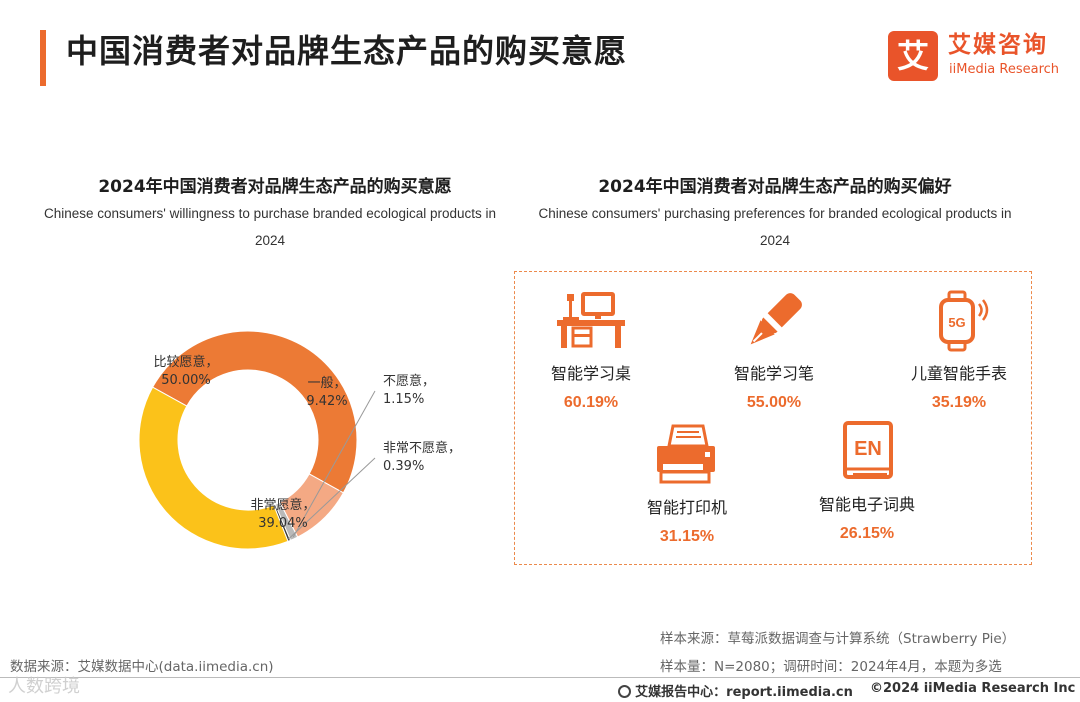 This screenshot has width=1080, height=702. Describe the element at coordinates (326, 401) in the screenshot. I see `slice-value: 9.42%` at that location.